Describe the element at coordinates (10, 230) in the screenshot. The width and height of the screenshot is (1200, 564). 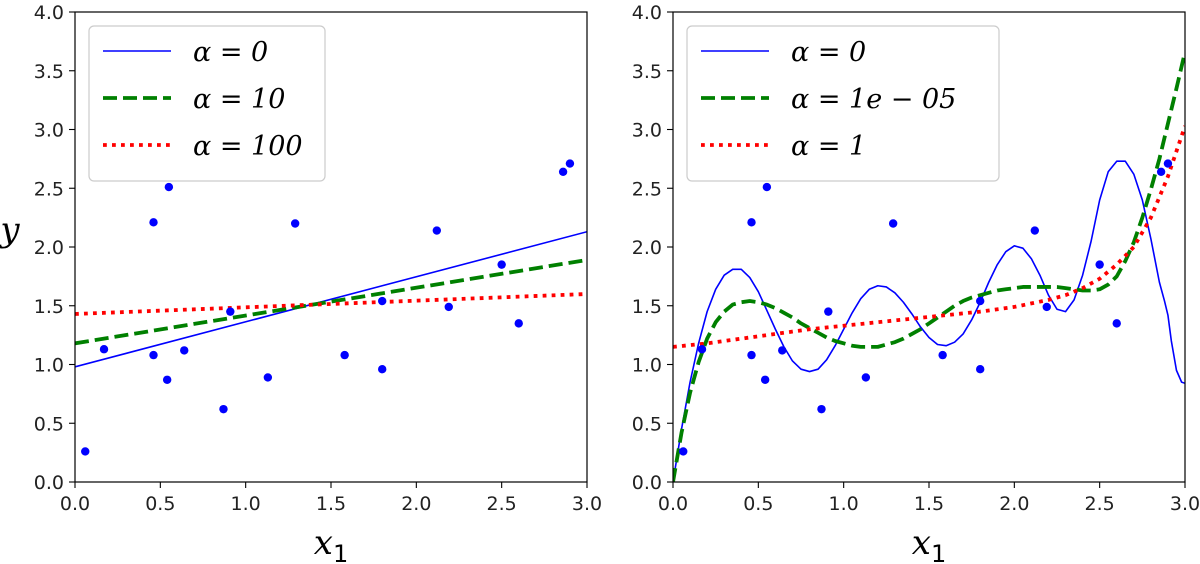
I see `y-axis-label: y` at that location.